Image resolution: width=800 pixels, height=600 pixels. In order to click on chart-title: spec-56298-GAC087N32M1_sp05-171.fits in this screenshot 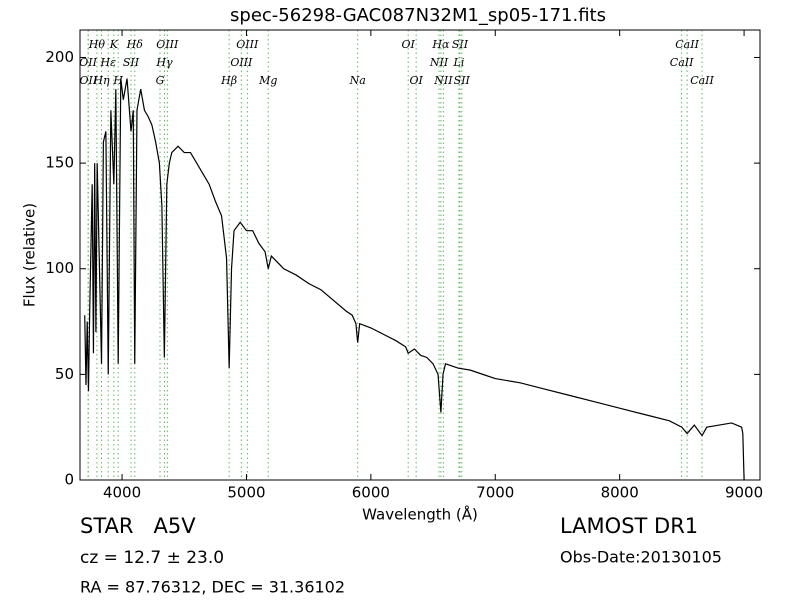, I will do `click(418, 15)`.